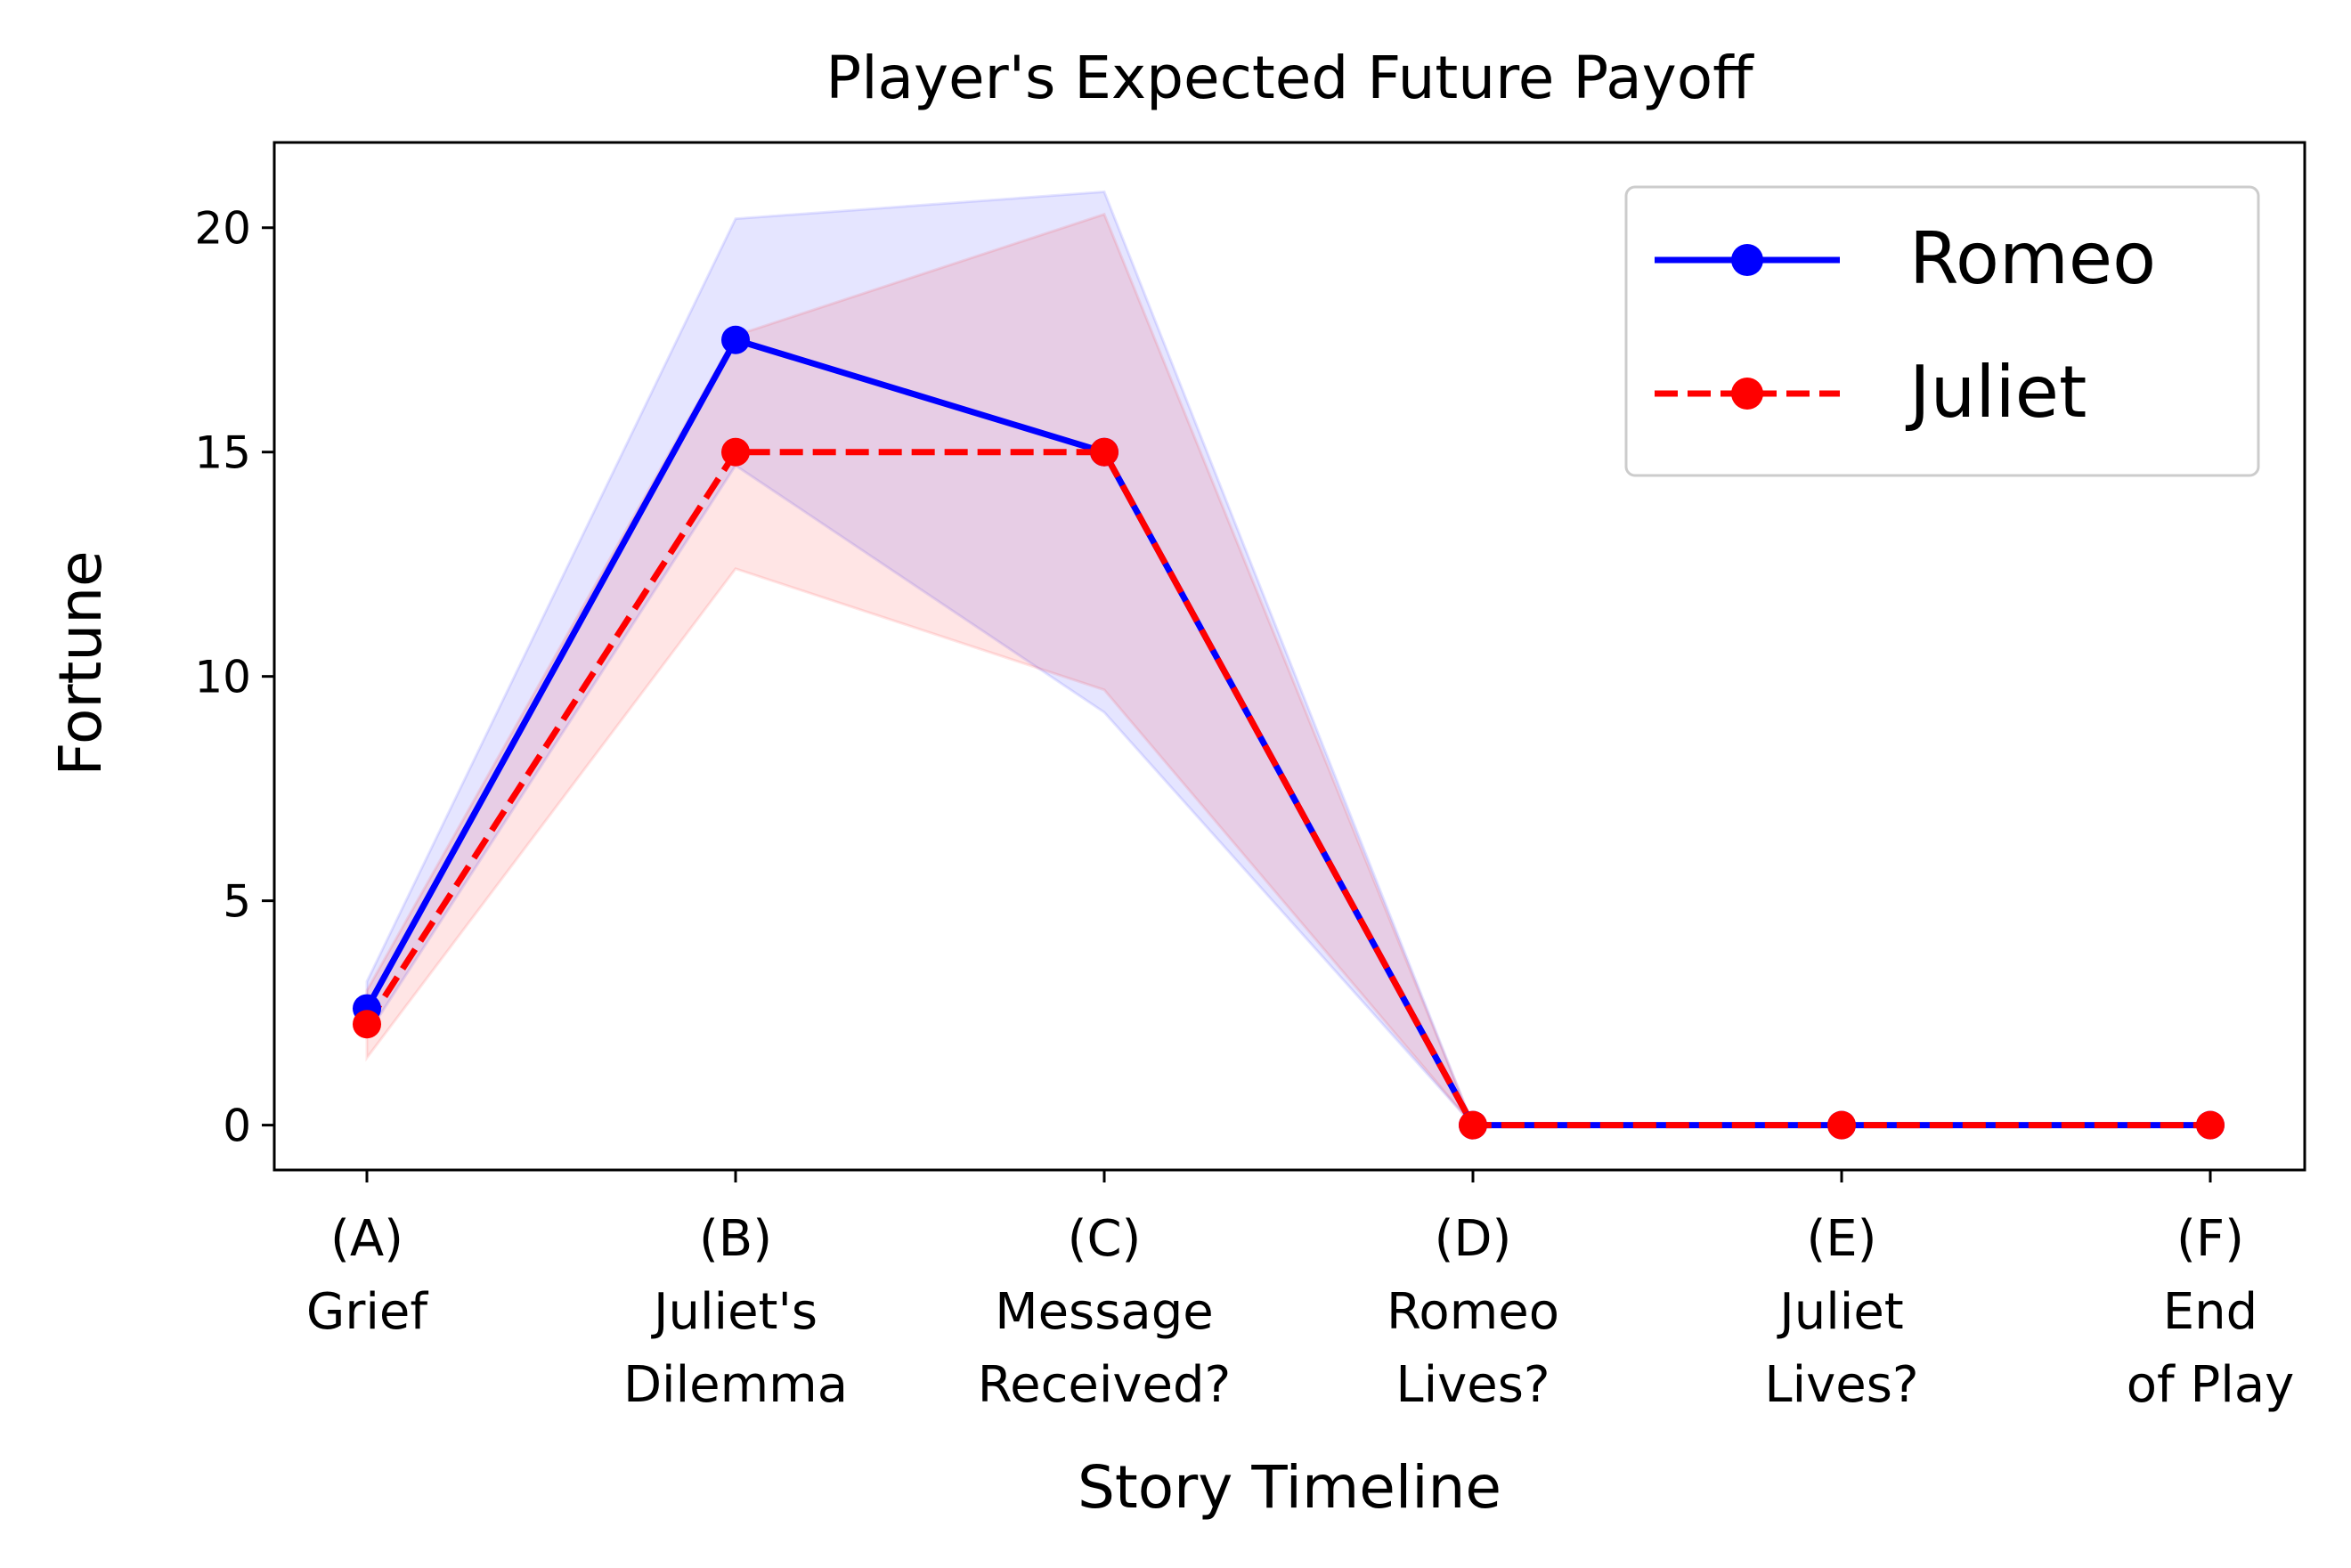 The height and width of the screenshot is (1568, 2351). I want to click on x-tick-label: (A), so click(366, 1239).